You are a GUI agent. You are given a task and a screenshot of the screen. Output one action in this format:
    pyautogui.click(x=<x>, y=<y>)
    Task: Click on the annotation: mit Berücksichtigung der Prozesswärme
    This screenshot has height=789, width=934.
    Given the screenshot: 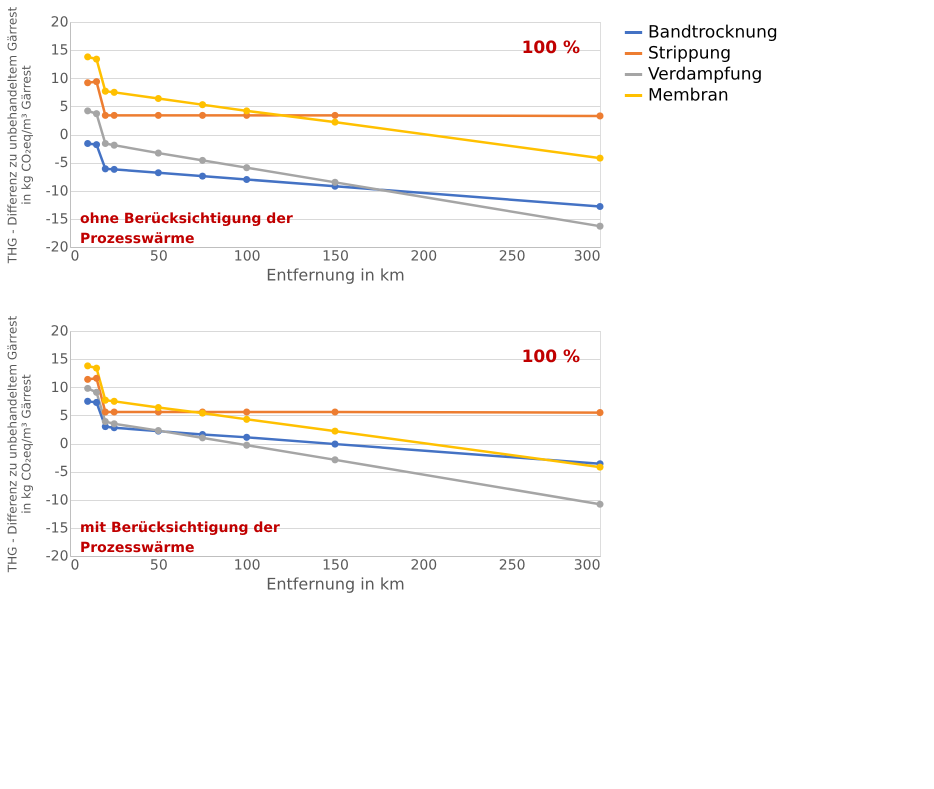 What is the action you would take?
    pyautogui.click(x=180, y=538)
    